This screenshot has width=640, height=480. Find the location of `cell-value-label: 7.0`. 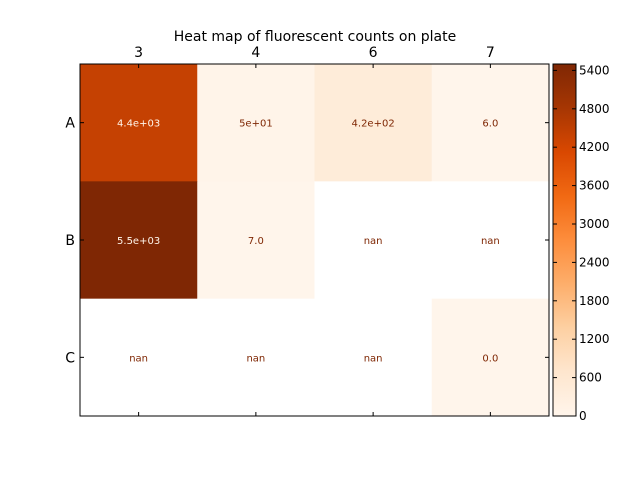

cell-value-label: 7.0 is located at coordinates (256, 241).